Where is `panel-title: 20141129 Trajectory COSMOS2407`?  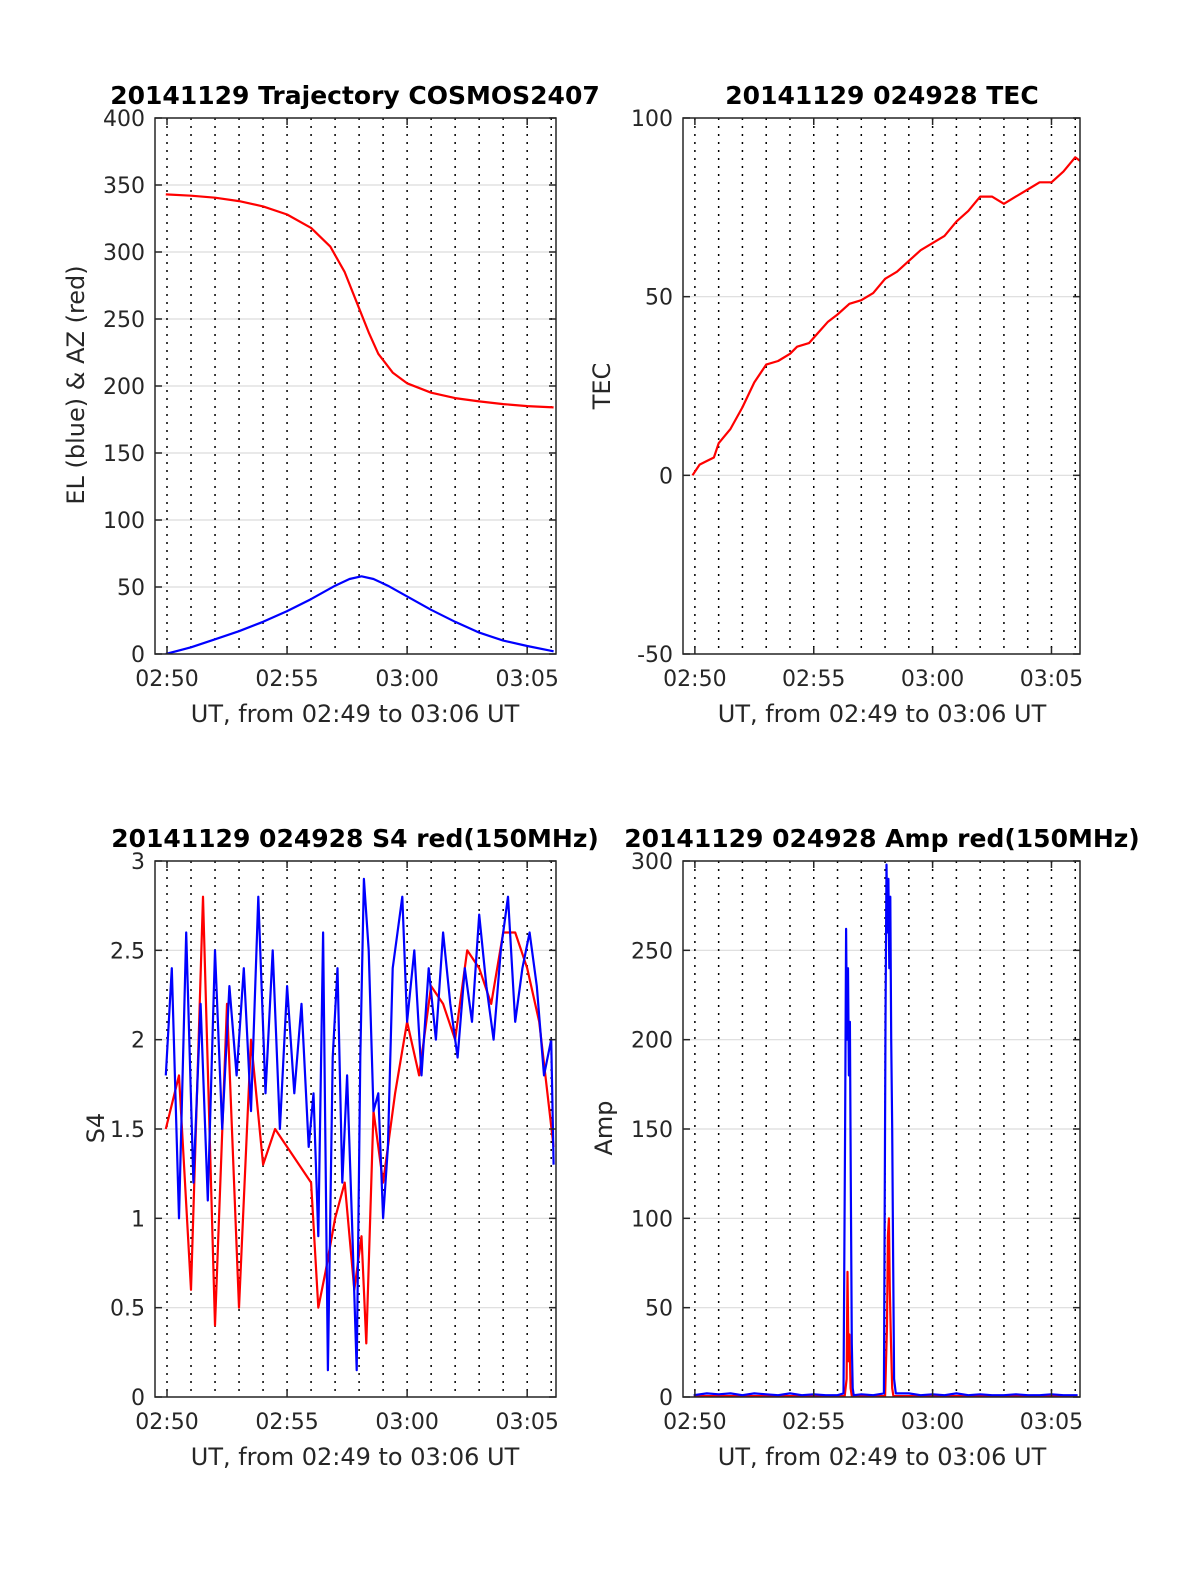
panel-title: 20141129 Trajectory COSMOS2407 is located at coordinates (355, 95).